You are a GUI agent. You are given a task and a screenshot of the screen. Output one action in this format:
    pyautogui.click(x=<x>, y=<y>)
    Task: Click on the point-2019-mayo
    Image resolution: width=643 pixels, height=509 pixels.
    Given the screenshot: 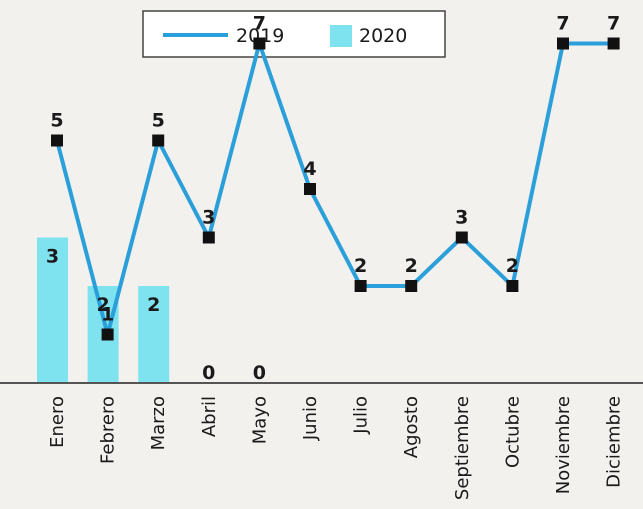 What is the action you would take?
    pyautogui.click(x=259, y=43)
    